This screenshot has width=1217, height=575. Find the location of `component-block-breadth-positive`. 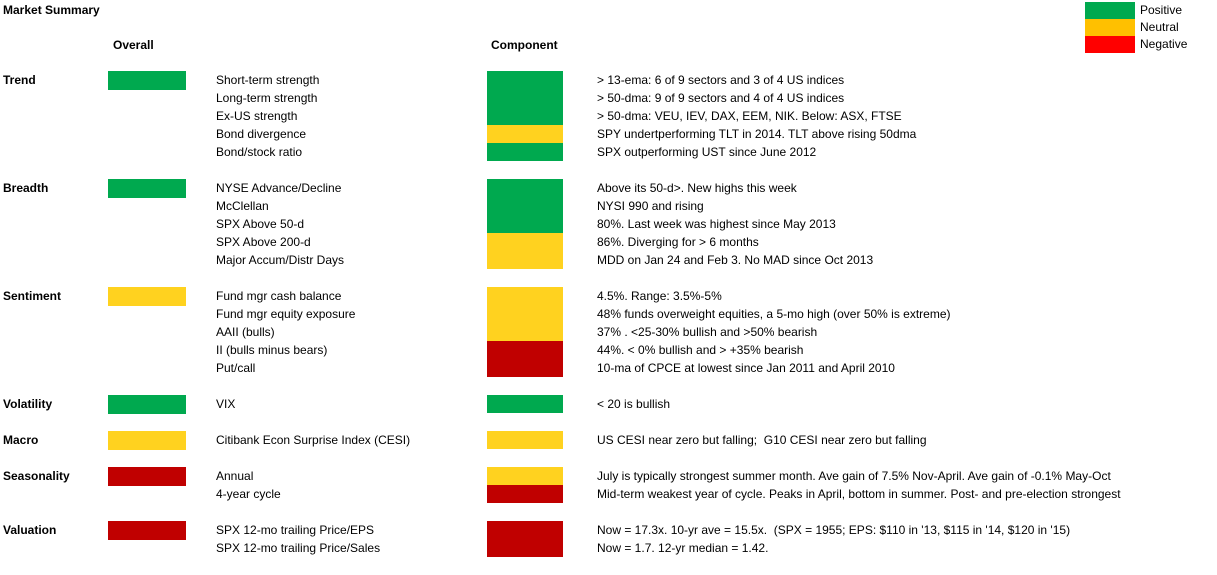

component-block-breadth-positive is located at coordinates (525, 206).